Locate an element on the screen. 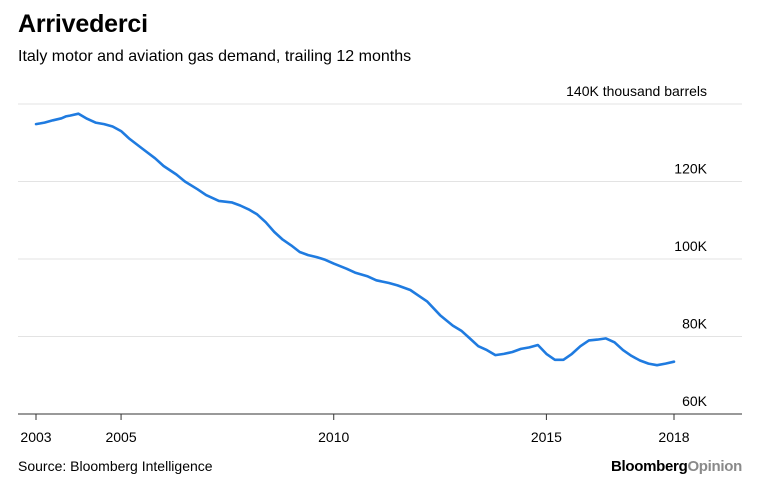 This screenshot has height=486, width=760. x-tick-label-2005: 2005 is located at coordinates (120, 437).